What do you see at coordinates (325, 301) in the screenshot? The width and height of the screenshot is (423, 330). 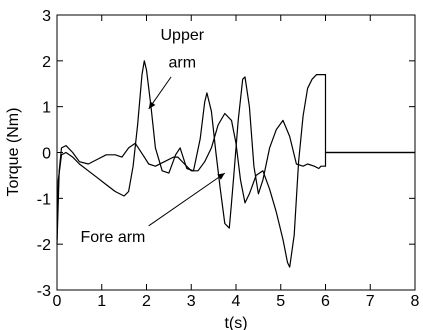 I see `x-tick-label: 6` at bounding box center [325, 301].